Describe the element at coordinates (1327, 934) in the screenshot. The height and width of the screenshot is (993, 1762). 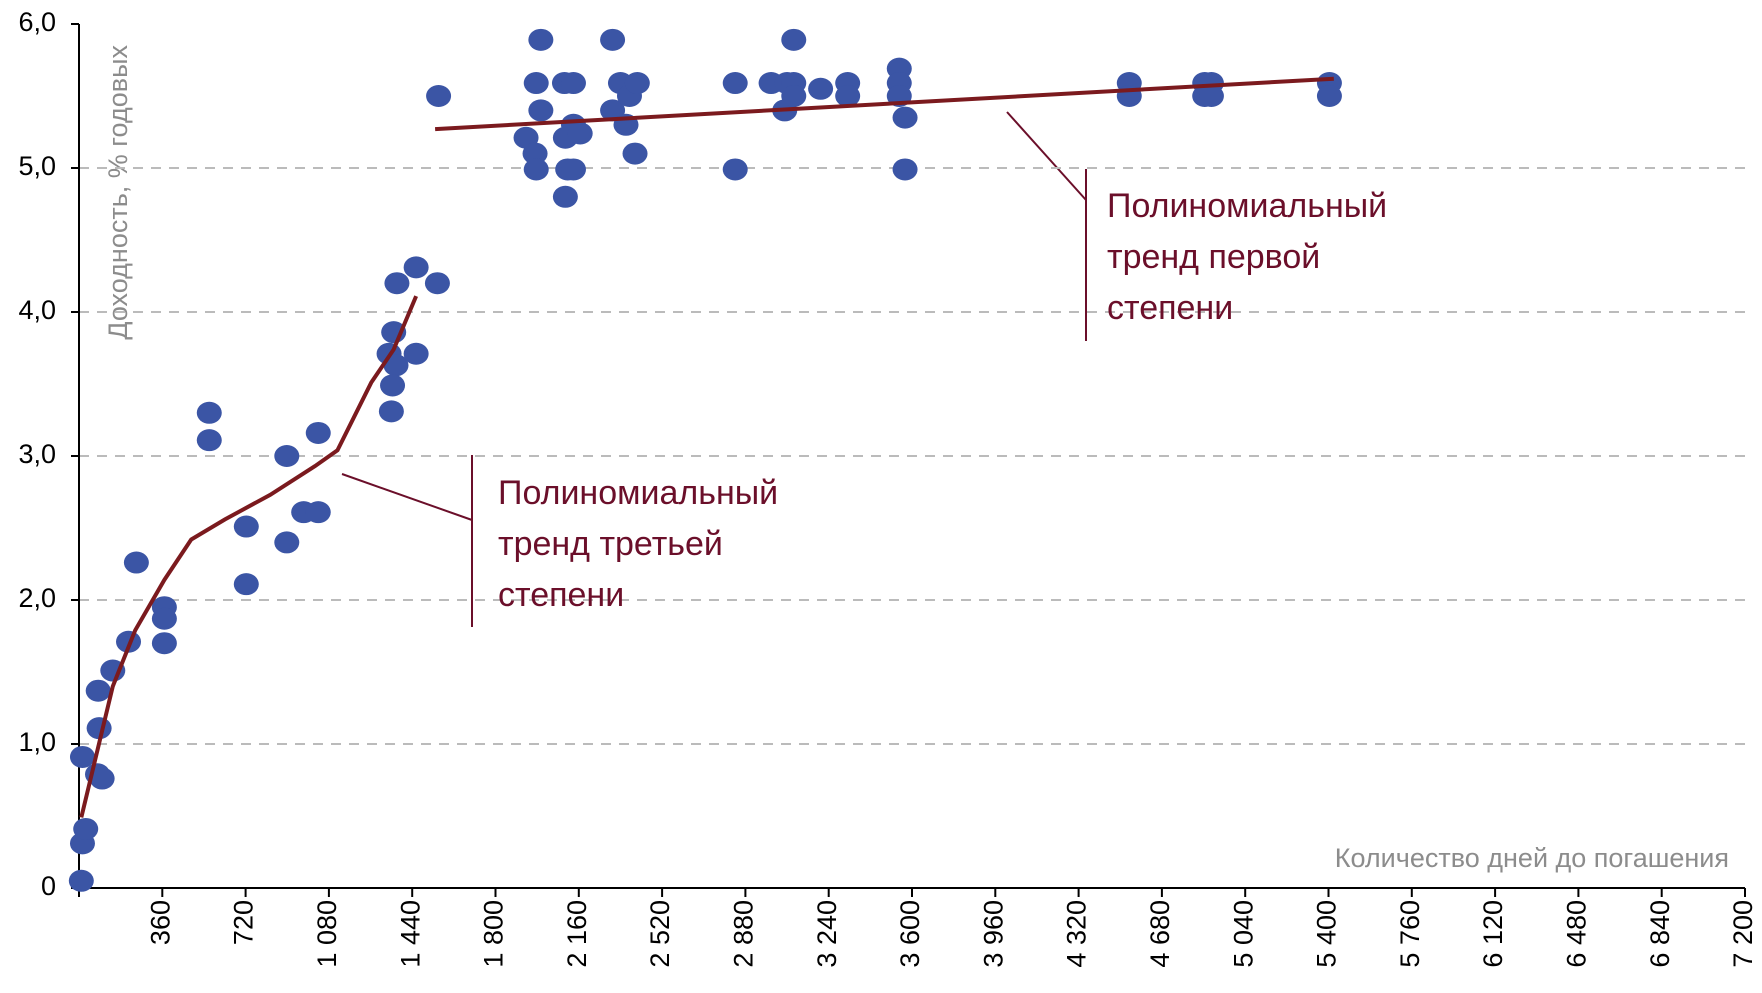
I see `x-tick-label: 5 400` at that location.